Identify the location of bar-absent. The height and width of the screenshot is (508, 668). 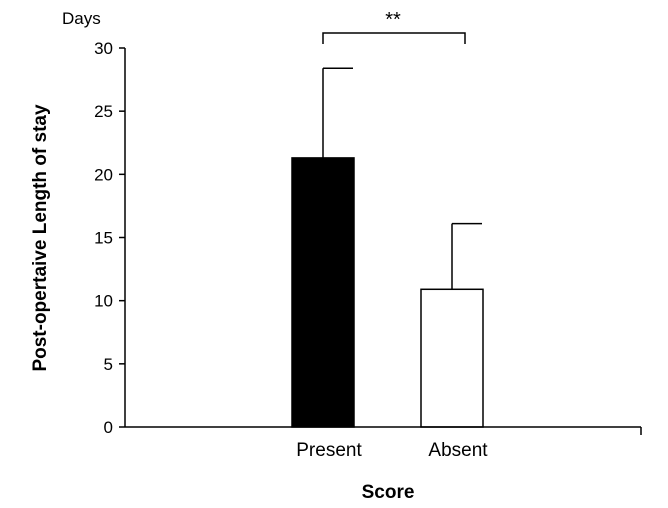
(452, 358).